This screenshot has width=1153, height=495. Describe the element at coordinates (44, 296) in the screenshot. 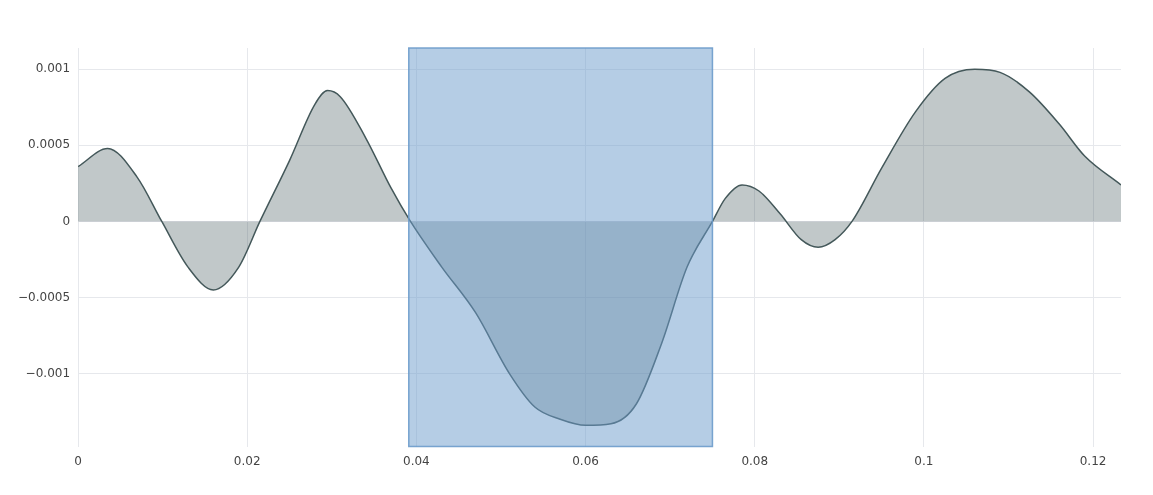

I see `y-tick-label: −0.0005` at that location.